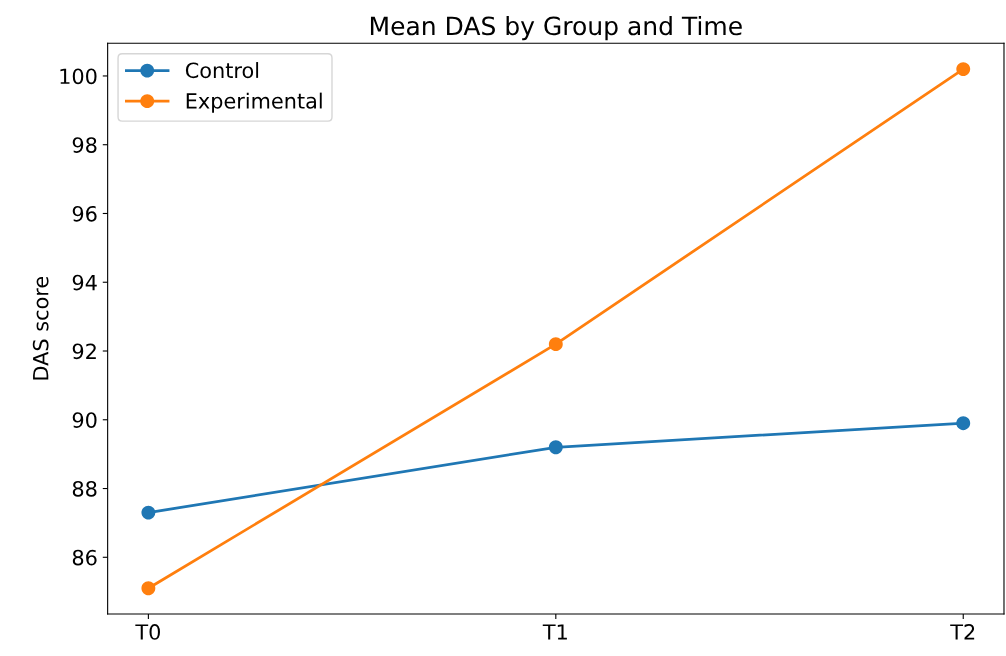  I want to click on y-tick-label: 90, so click(84, 420).